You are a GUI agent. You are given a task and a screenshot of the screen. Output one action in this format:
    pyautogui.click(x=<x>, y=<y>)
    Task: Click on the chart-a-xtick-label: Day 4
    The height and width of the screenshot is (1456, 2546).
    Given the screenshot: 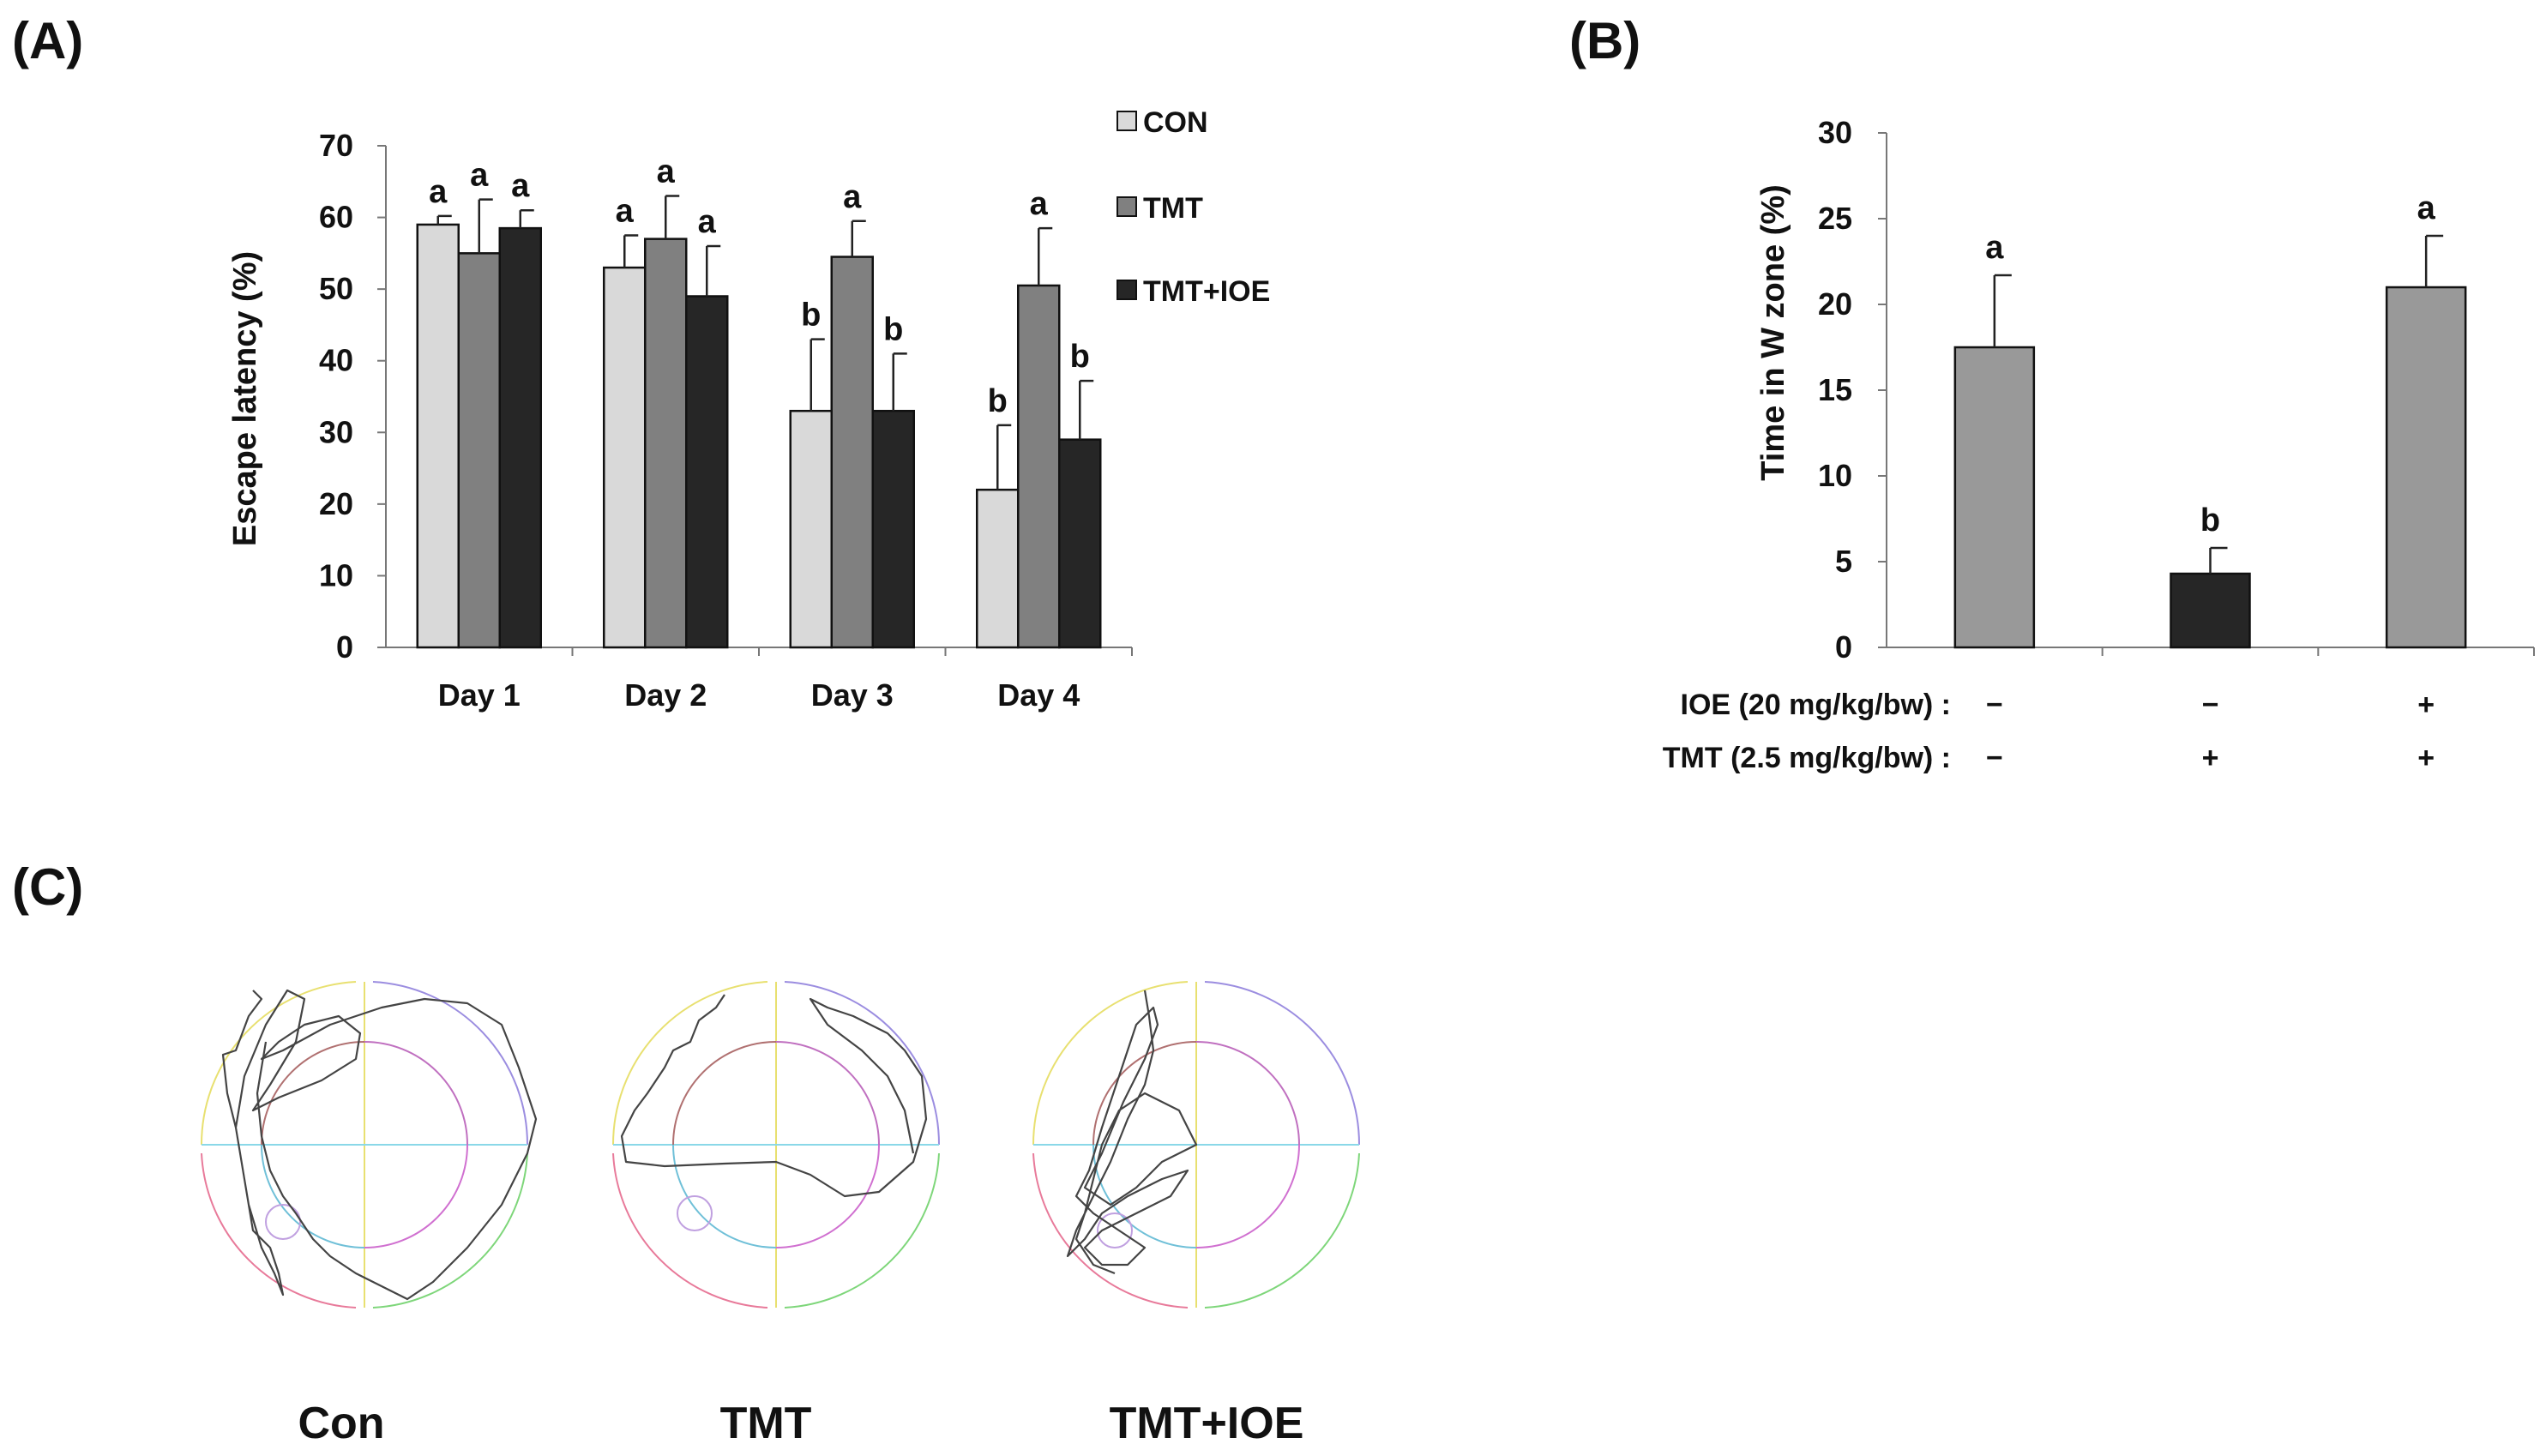 What is the action you would take?
    pyautogui.click(x=1038, y=695)
    